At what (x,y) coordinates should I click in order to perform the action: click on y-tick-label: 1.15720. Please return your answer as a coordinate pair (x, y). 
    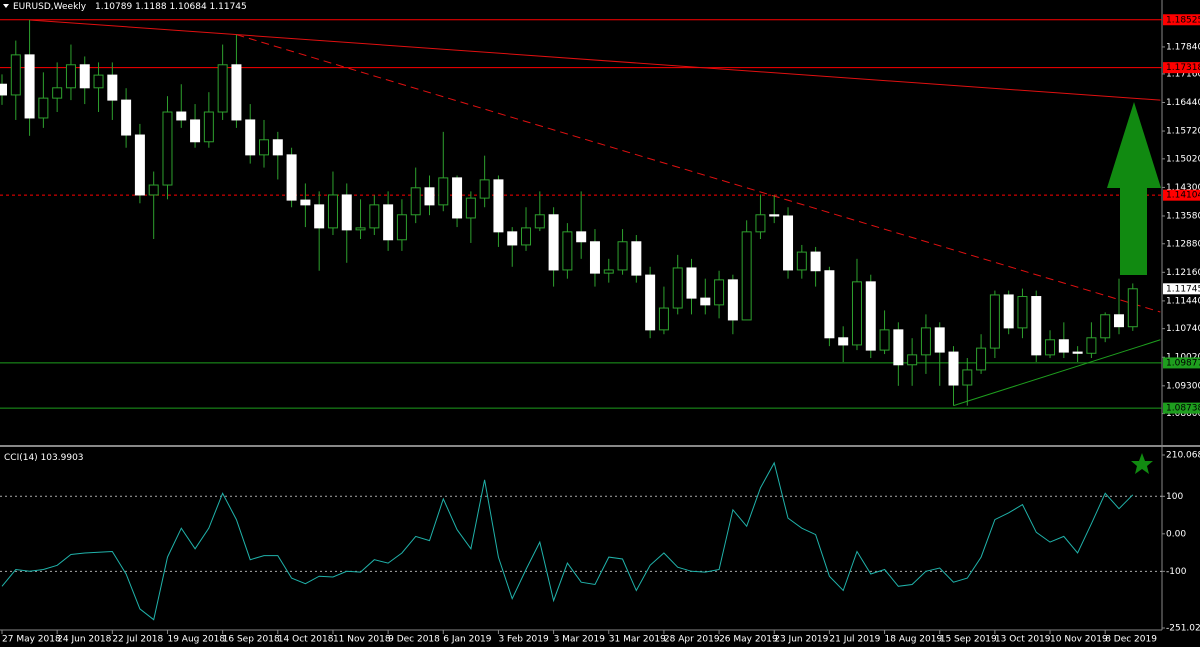
    Looking at the image, I should click on (1183, 132).